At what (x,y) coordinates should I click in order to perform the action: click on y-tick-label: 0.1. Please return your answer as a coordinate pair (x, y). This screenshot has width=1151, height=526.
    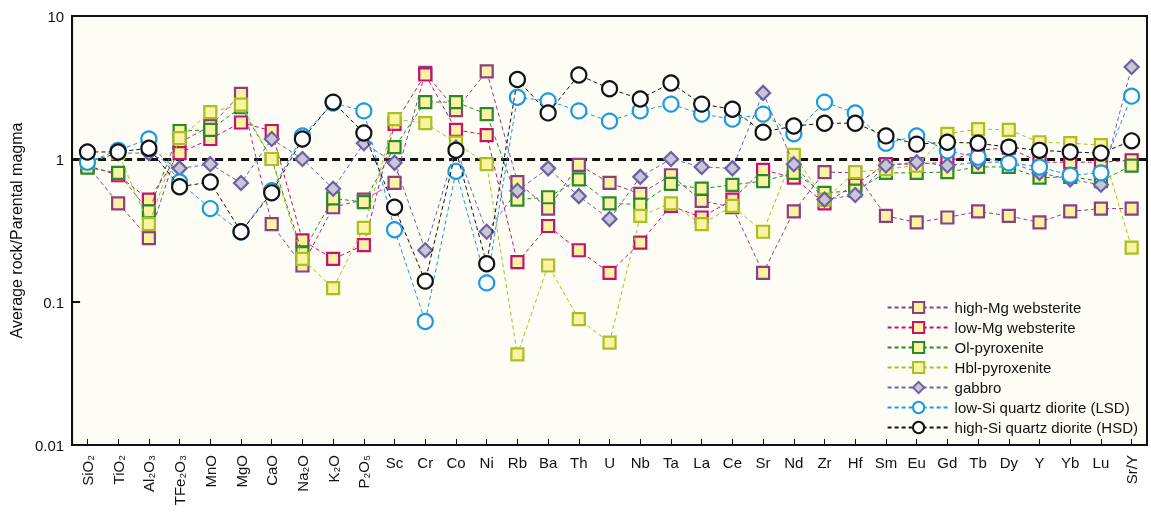
    Looking at the image, I should click on (54, 302).